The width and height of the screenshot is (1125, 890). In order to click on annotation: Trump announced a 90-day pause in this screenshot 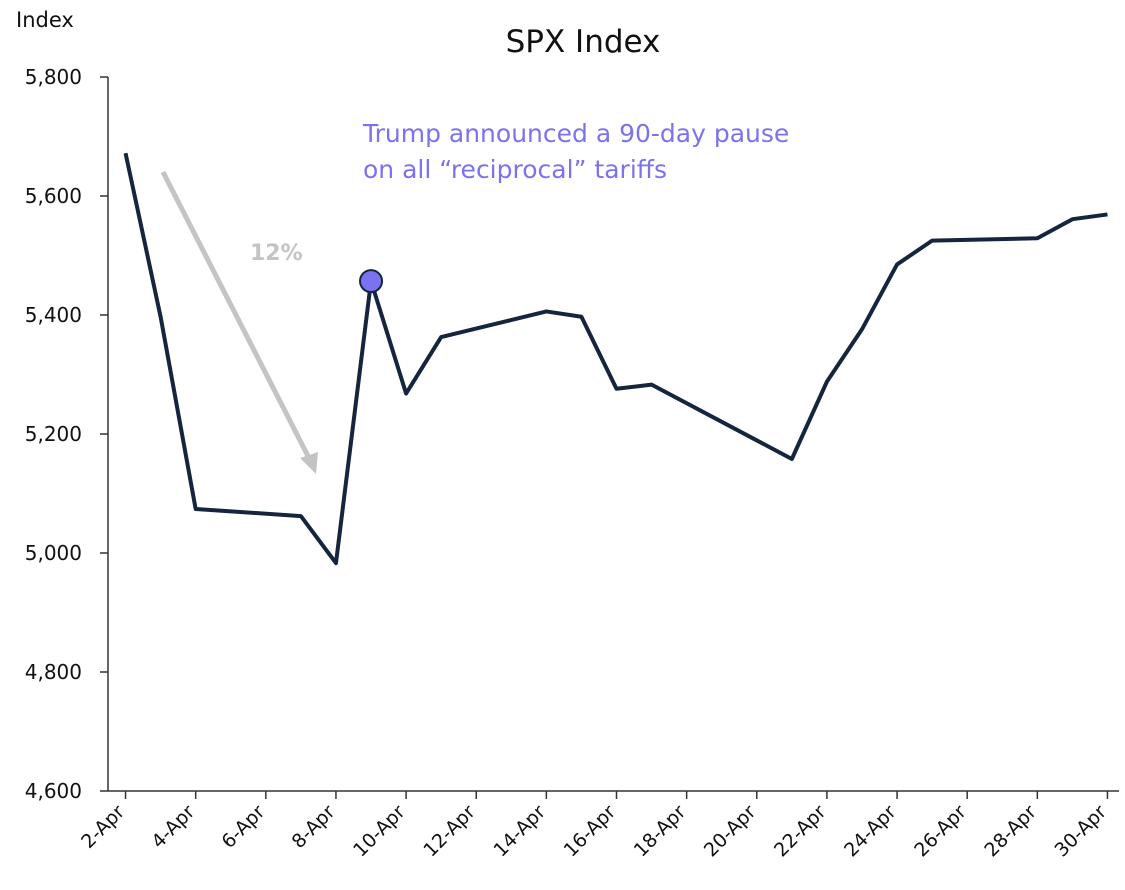, I will do `click(575, 133)`.